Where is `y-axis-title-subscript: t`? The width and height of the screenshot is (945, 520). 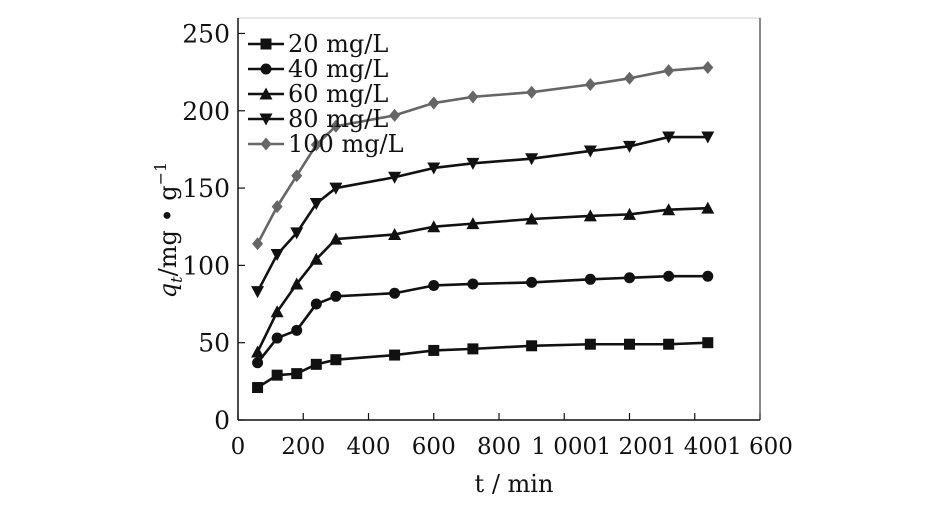
y-axis-title-subscript: t is located at coordinates (176, 279).